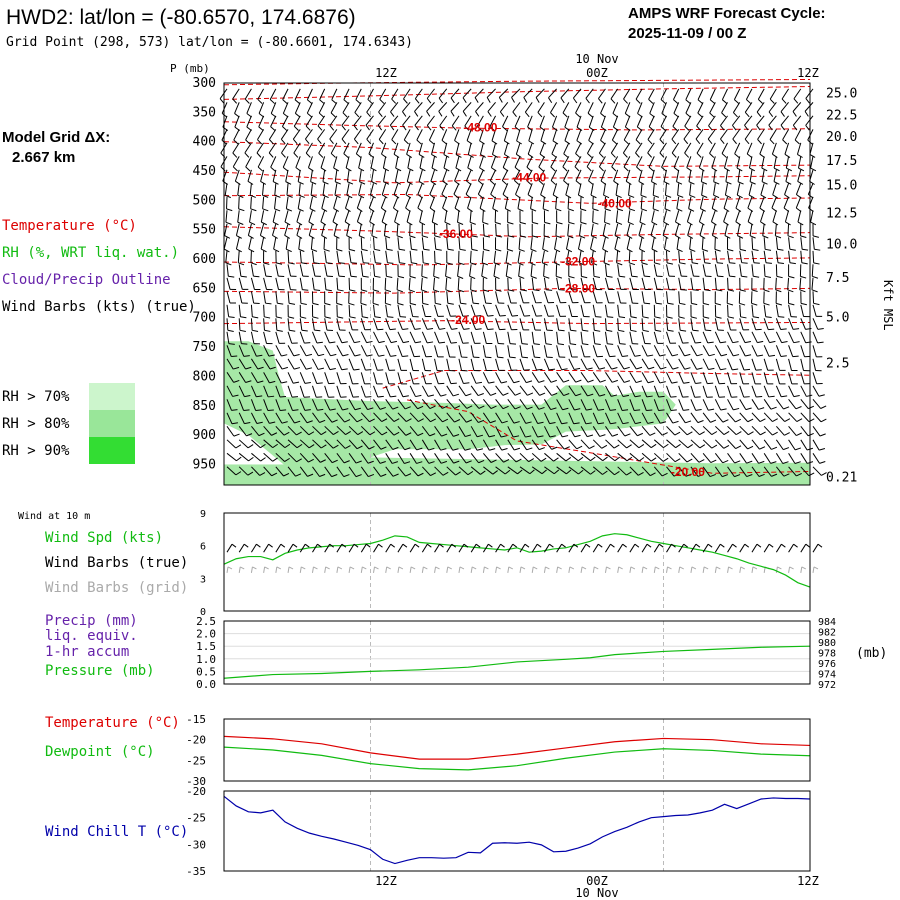 This screenshot has width=900, height=900. Describe the element at coordinates (827, 654) in the screenshot. I see `pressure-tick-978: 978` at that location.